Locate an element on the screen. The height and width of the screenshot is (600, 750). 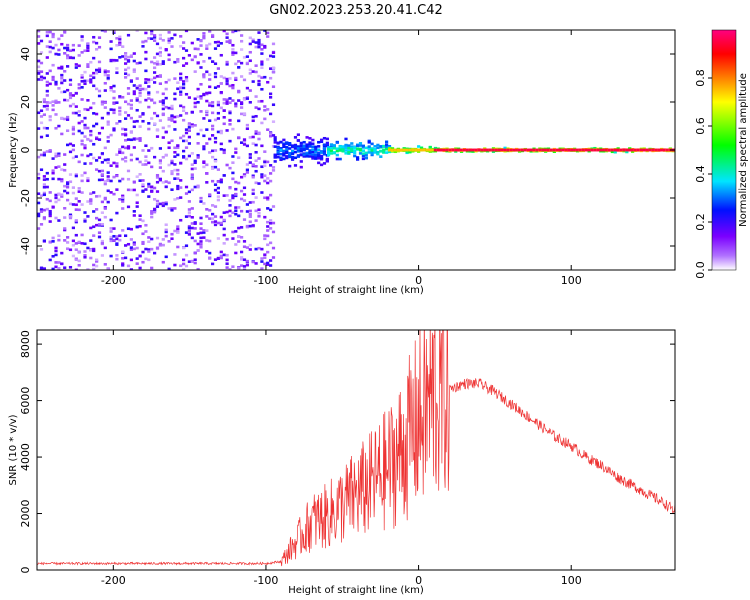
spectrogram-y-tick-label: 20 is located at coordinates (25, 102).